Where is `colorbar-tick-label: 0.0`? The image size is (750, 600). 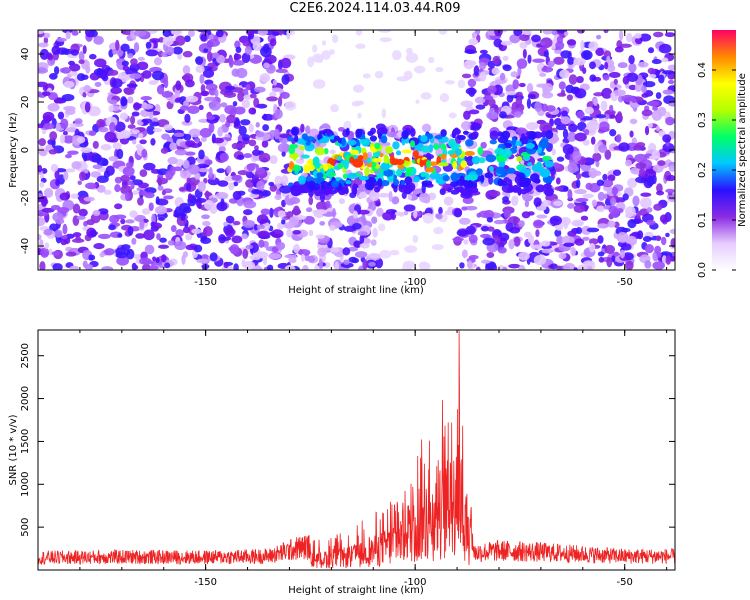
colorbar-tick-label: 0.0 is located at coordinates (702, 270).